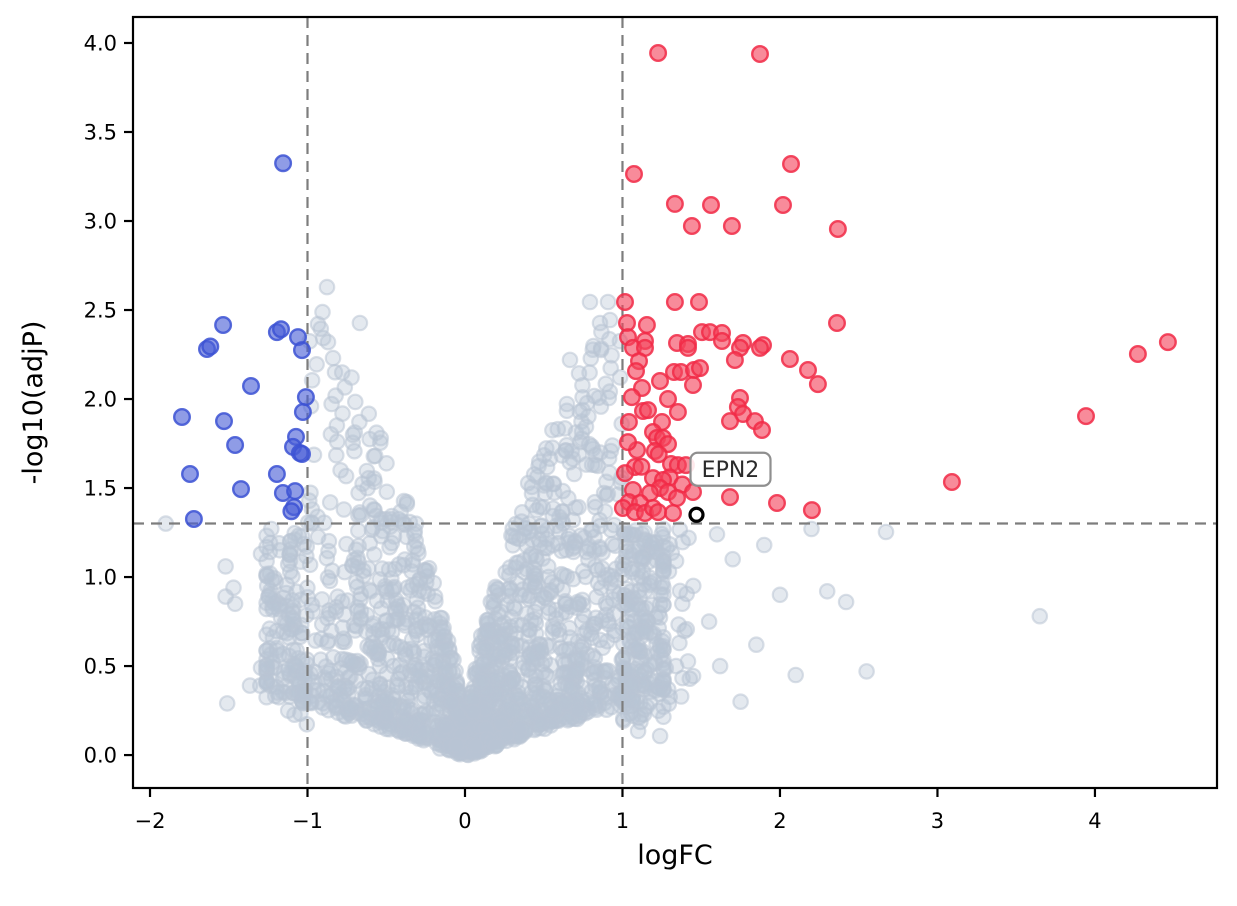  I want to click on x-tick-label: −1, so click(307, 821).